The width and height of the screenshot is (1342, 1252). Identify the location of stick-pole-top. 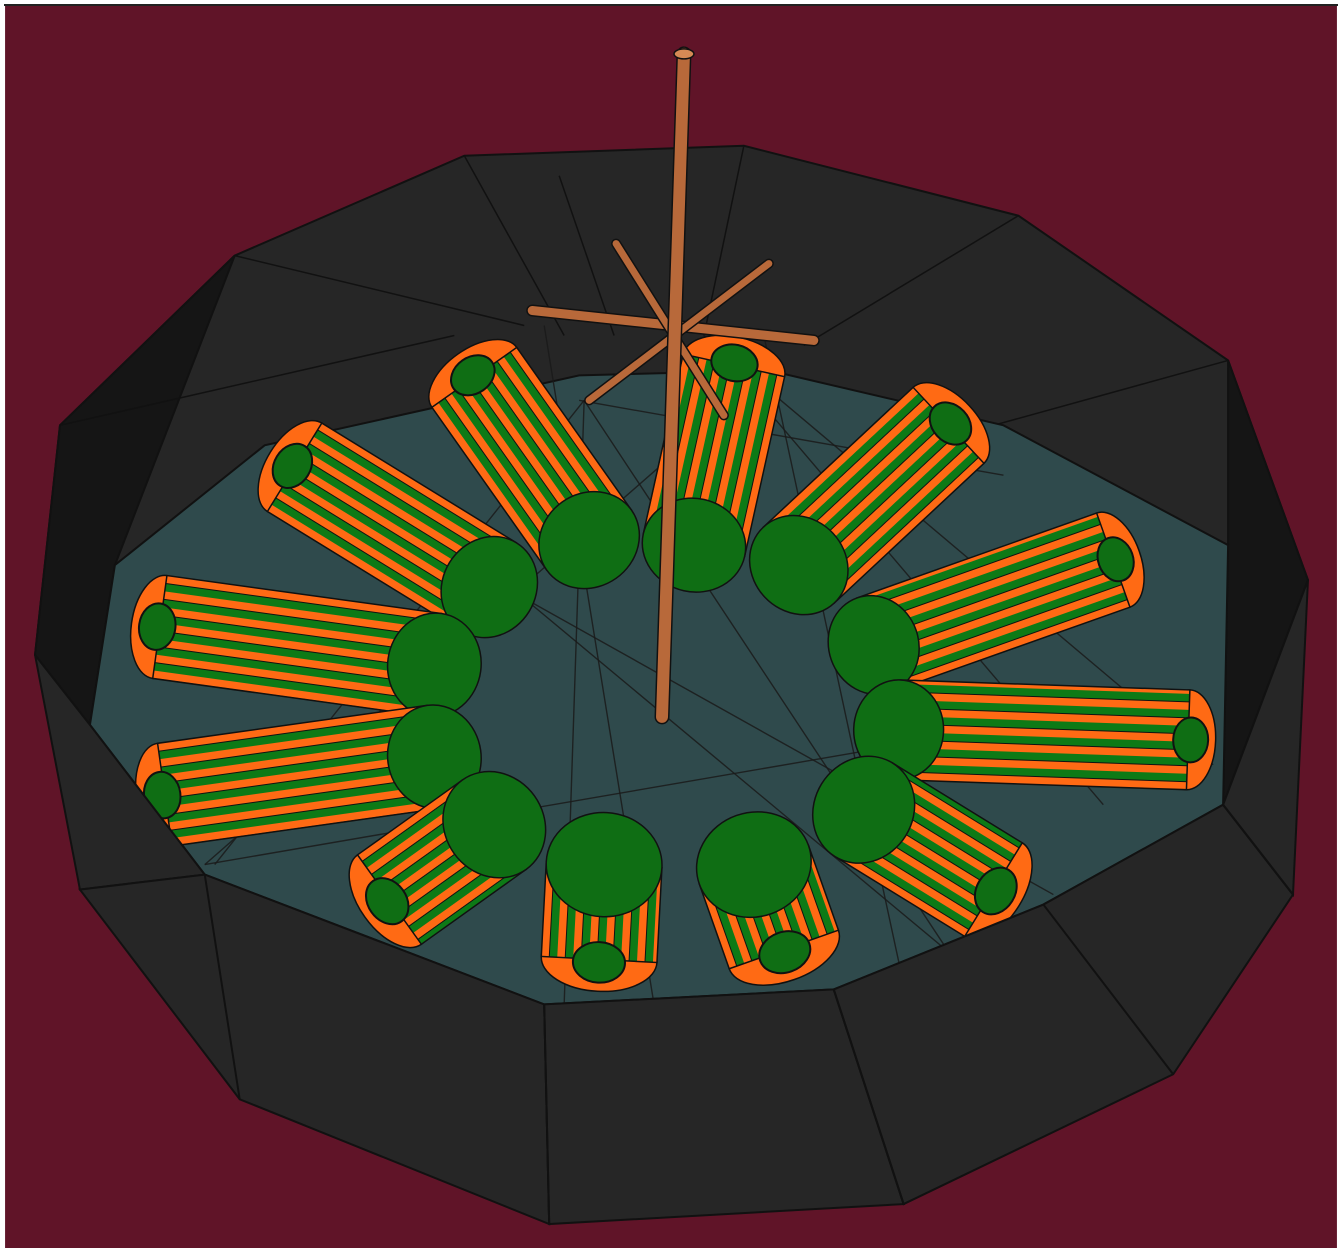
(684, 54).